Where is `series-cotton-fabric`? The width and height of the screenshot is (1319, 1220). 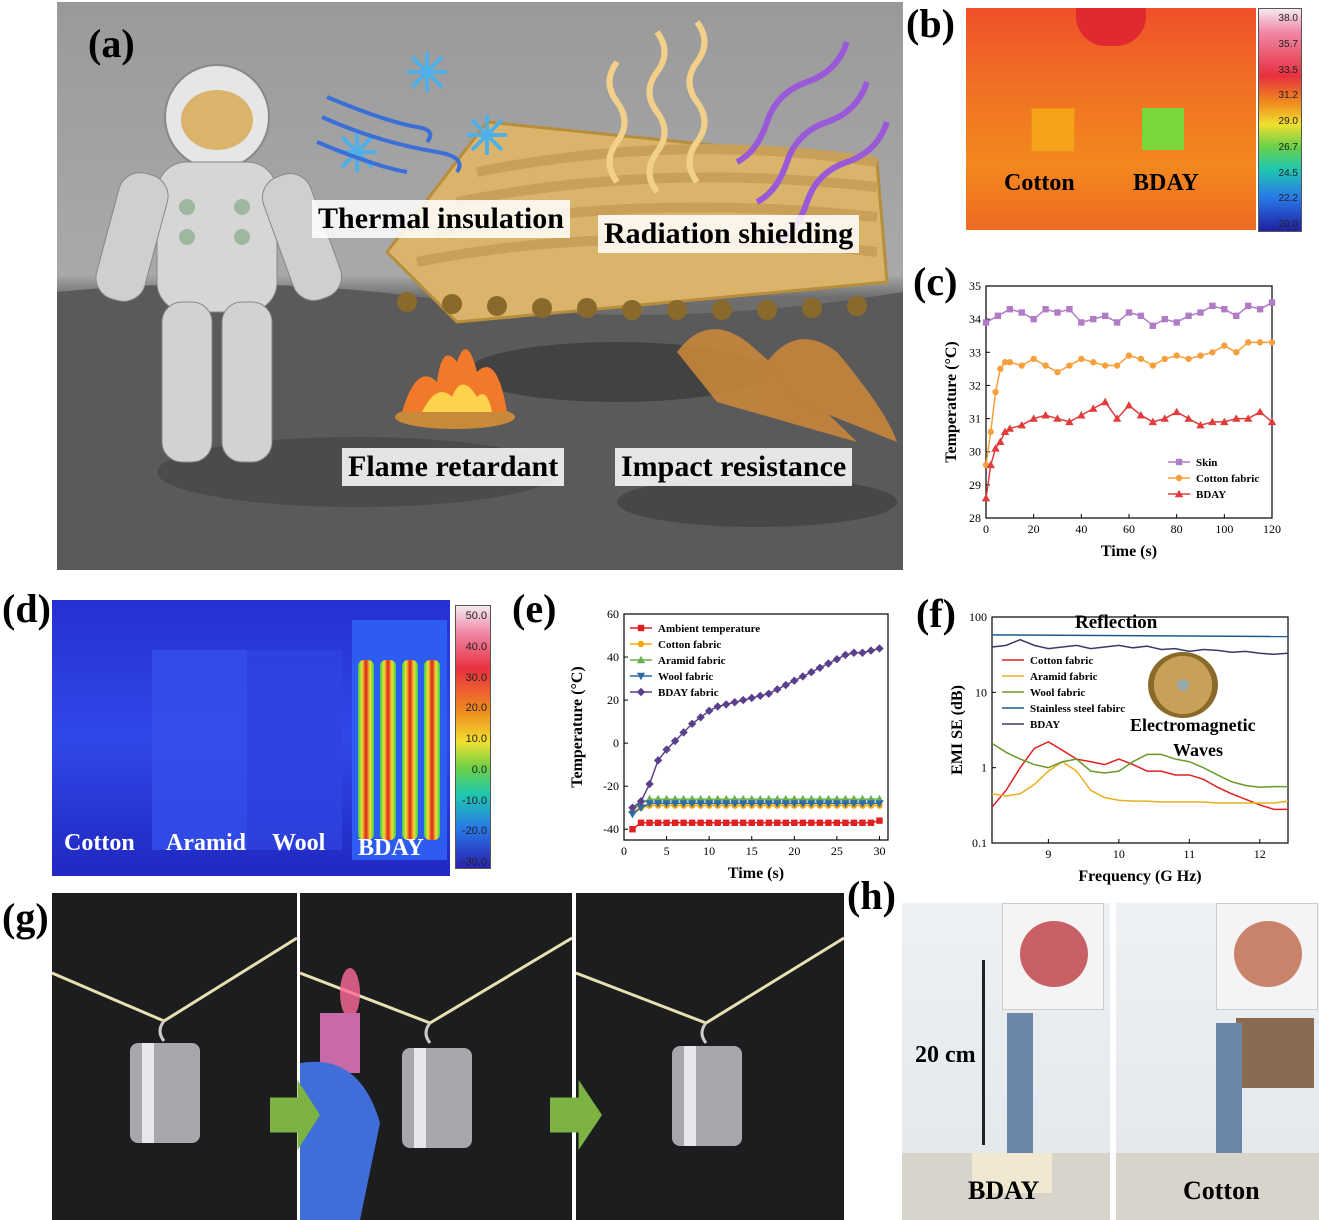
series-cotton-fabric is located at coordinates (1139, 776).